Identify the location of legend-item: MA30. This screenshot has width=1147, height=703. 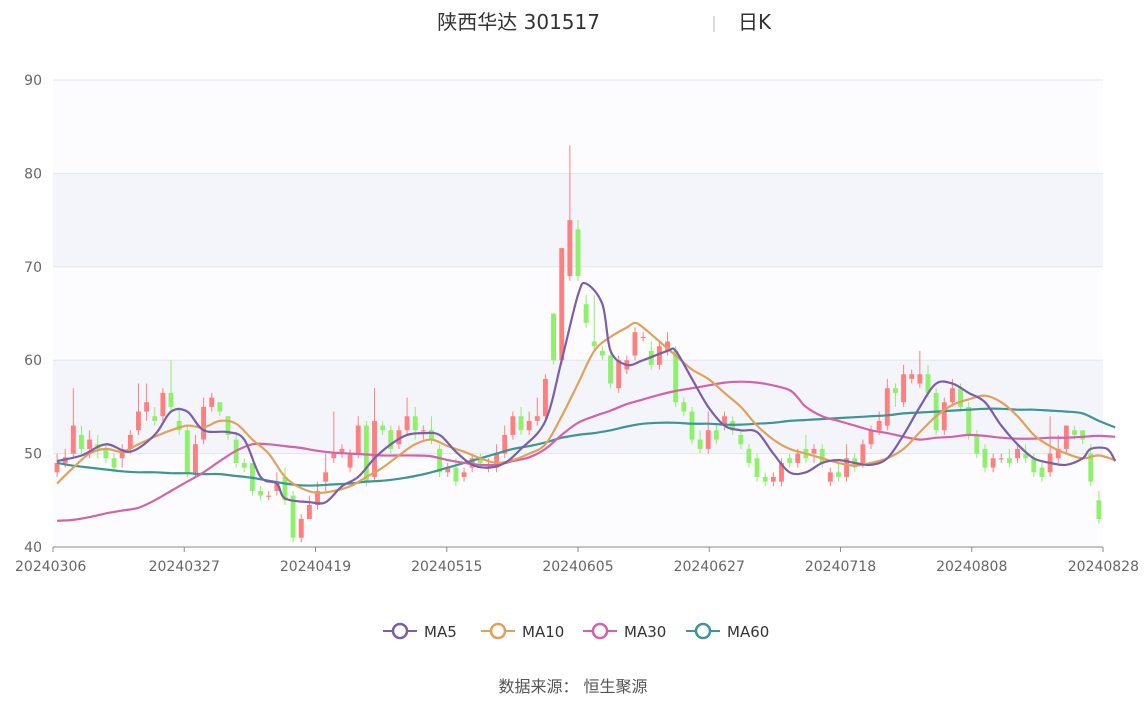
(624, 631).